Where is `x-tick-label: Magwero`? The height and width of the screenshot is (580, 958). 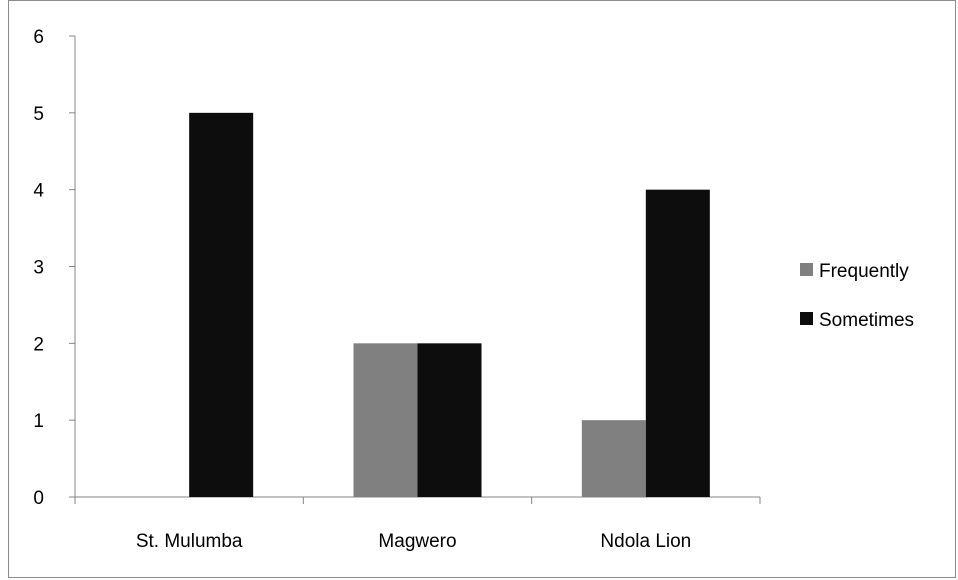
x-tick-label: Magwero is located at coordinates (417, 541).